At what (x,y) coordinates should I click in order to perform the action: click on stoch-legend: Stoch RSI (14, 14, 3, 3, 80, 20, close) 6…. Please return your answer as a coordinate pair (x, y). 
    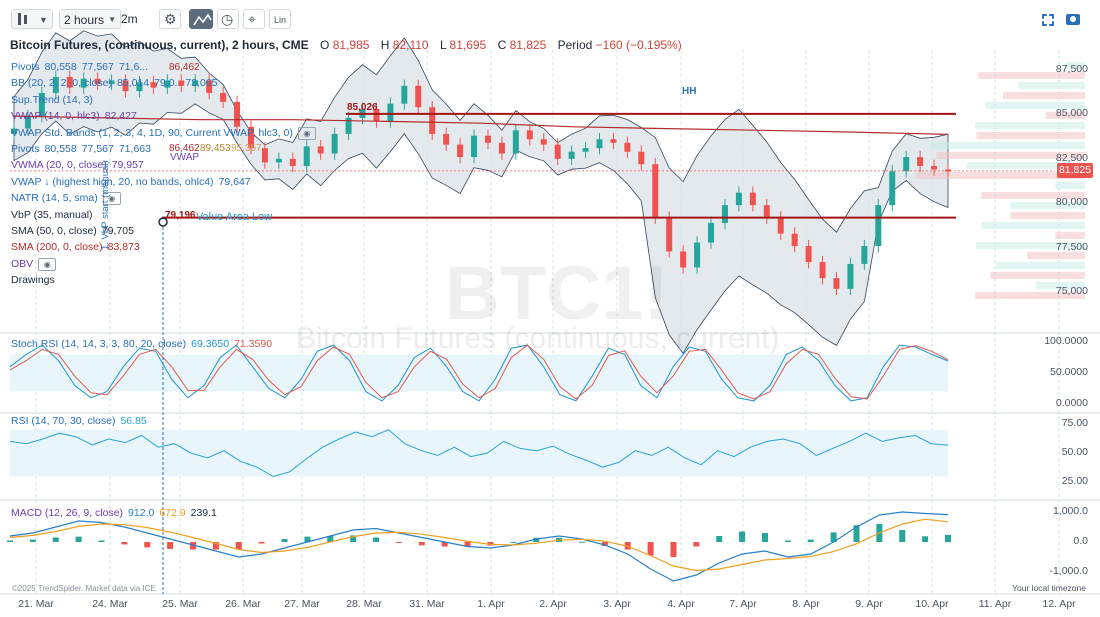
    Looking at the image, I should click on (144, 344).